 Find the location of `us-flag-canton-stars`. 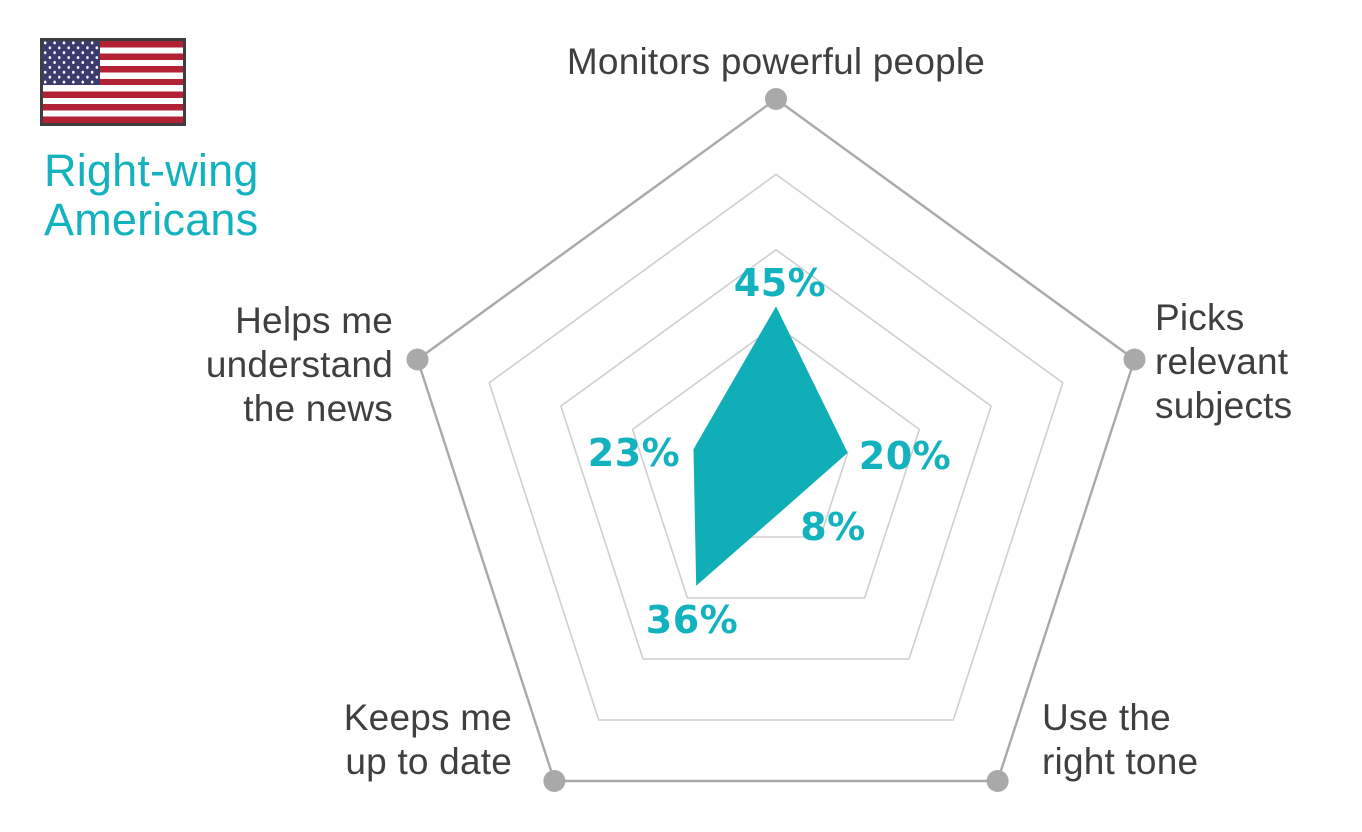

us-flag-canton-stars is located at coordinates (71, 63).